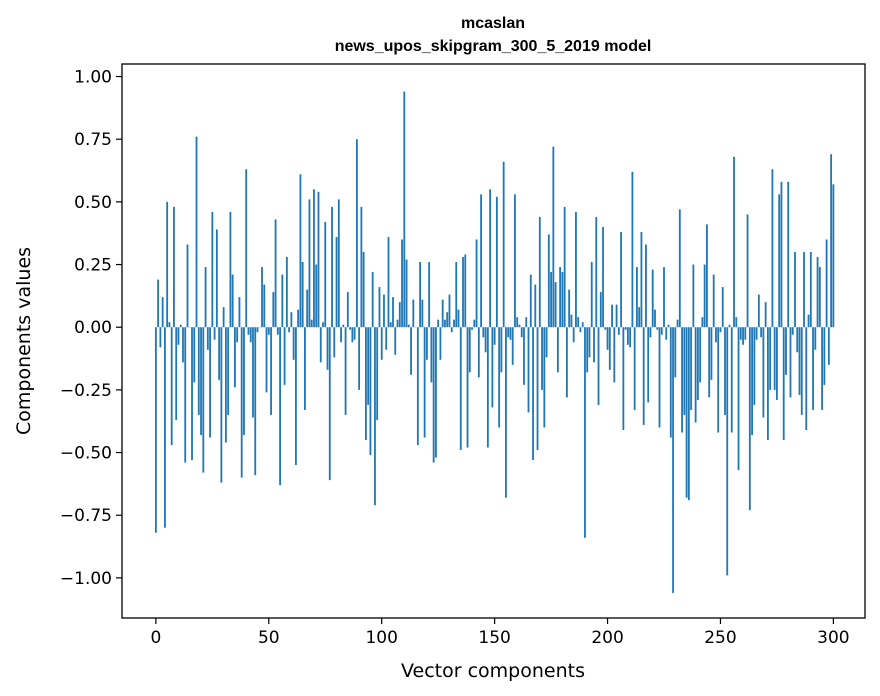  Describe the element at coordinates (269, 638) in the screenshot. I see `x-tick-label: 50` at that location.